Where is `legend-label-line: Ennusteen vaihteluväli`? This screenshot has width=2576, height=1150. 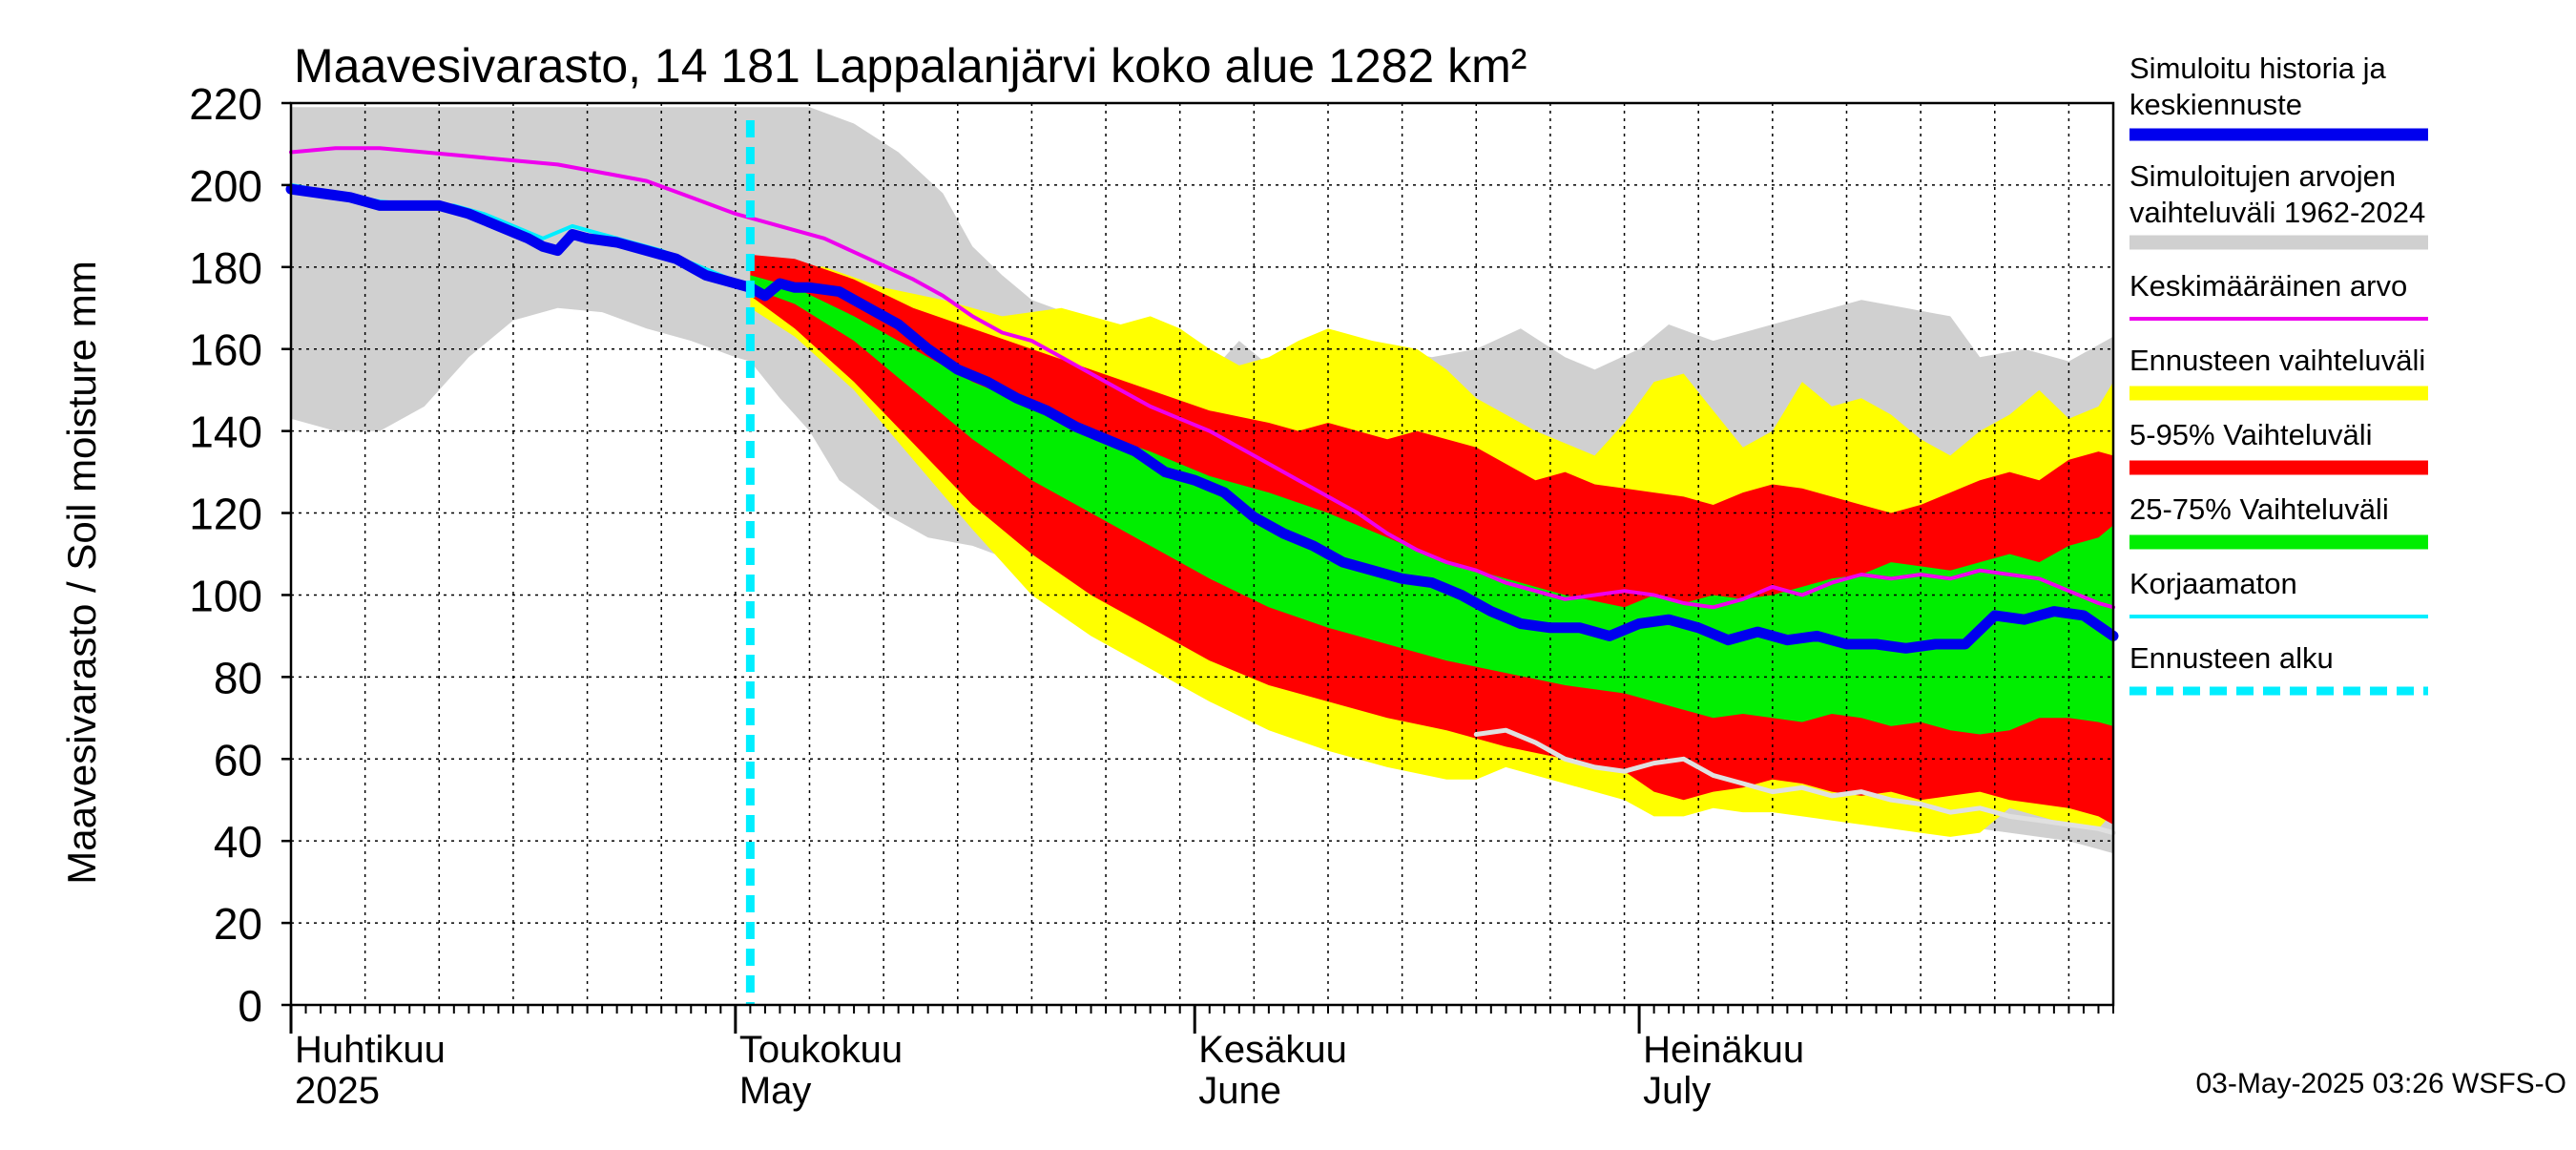
legend-label-line: Ennusteen vaihteluväli is located at coordinates (2277, 360).